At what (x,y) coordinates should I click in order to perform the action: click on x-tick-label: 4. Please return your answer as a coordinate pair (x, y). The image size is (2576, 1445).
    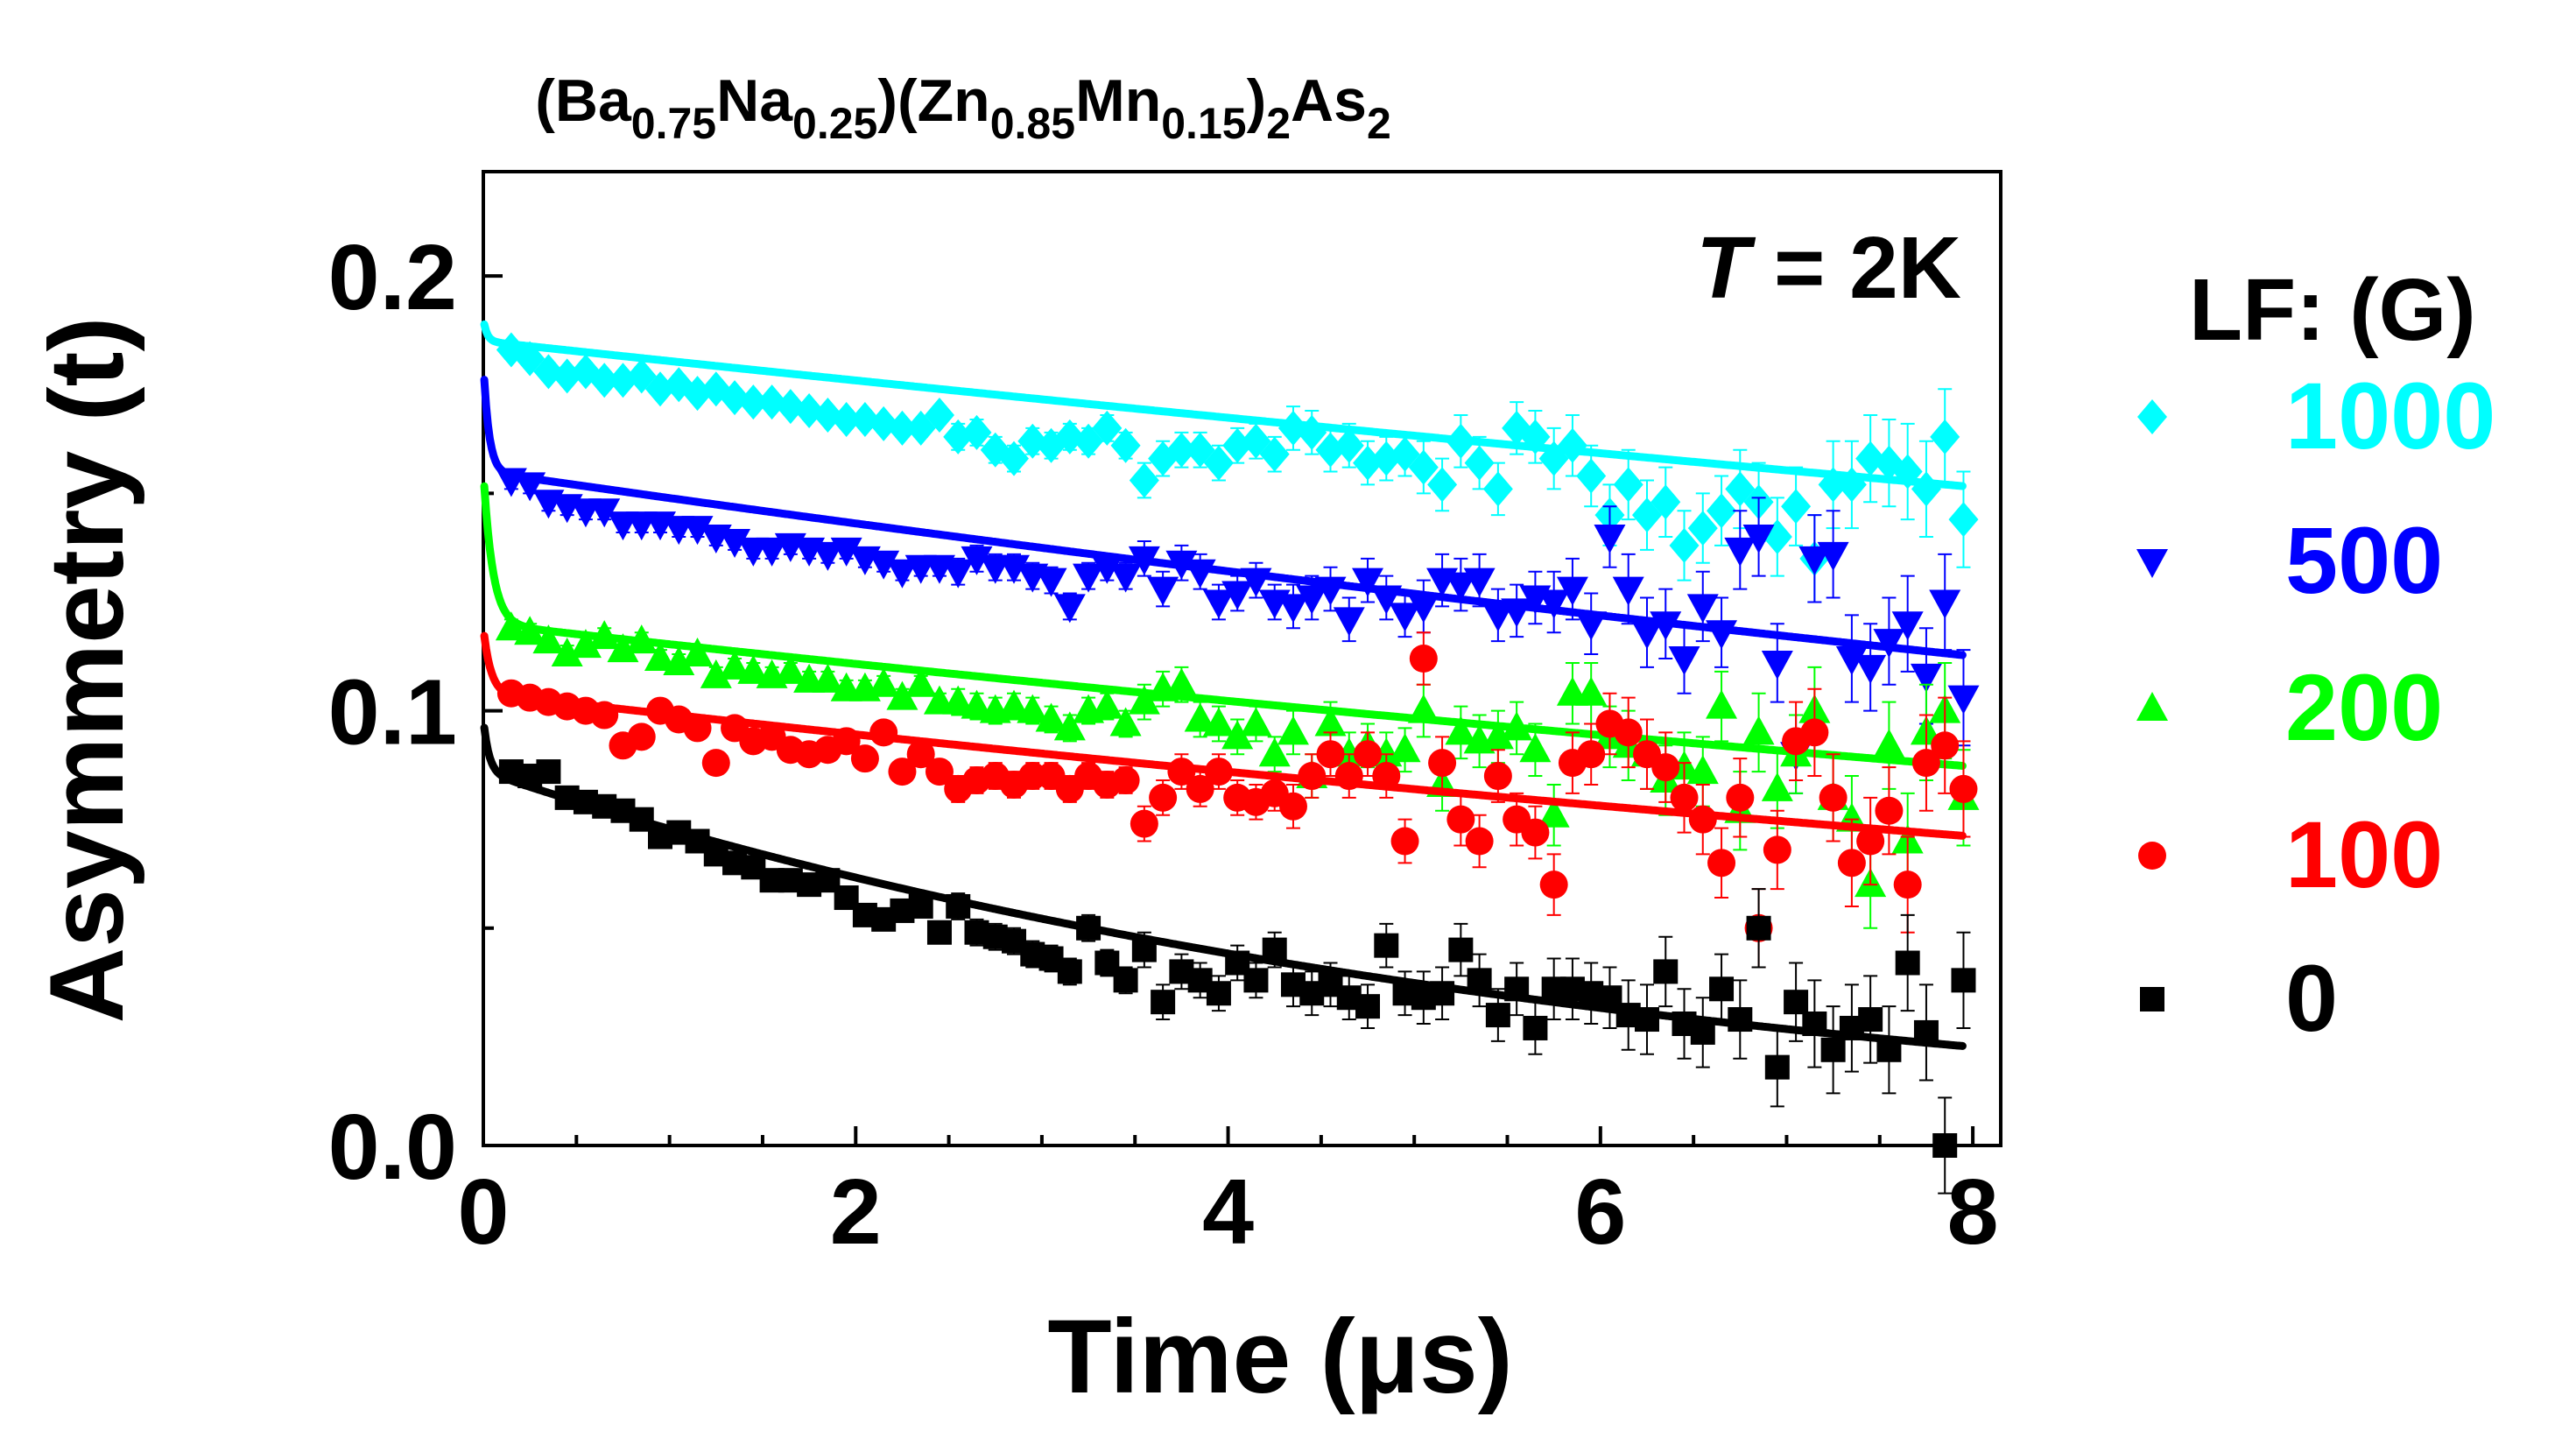
    Looking at the image, I should click on (1228, 1212).